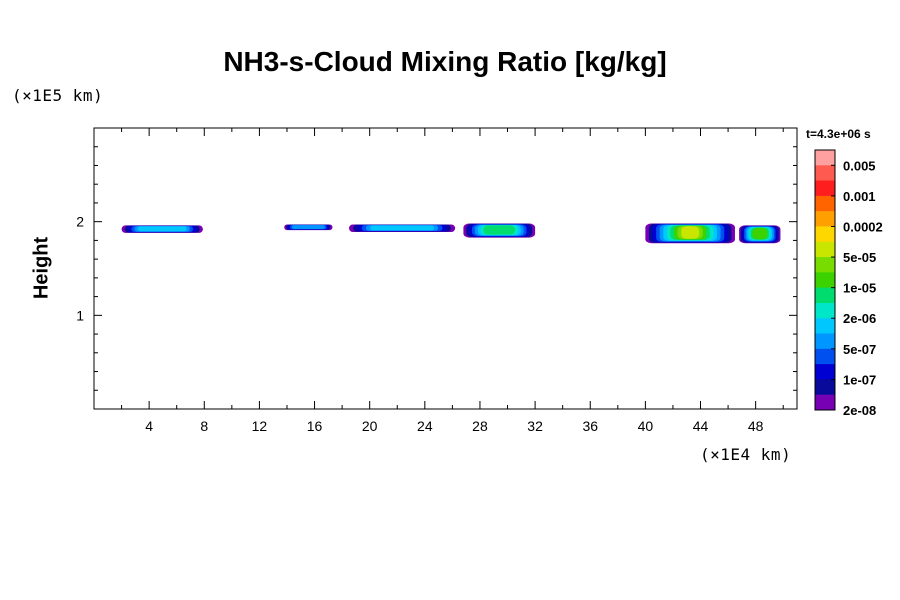 This screenshot has height=600, width=900. Describe the element at coordinates (859, 349) in the screenshot. I see `colorbar-label: 5e-07` at that location.